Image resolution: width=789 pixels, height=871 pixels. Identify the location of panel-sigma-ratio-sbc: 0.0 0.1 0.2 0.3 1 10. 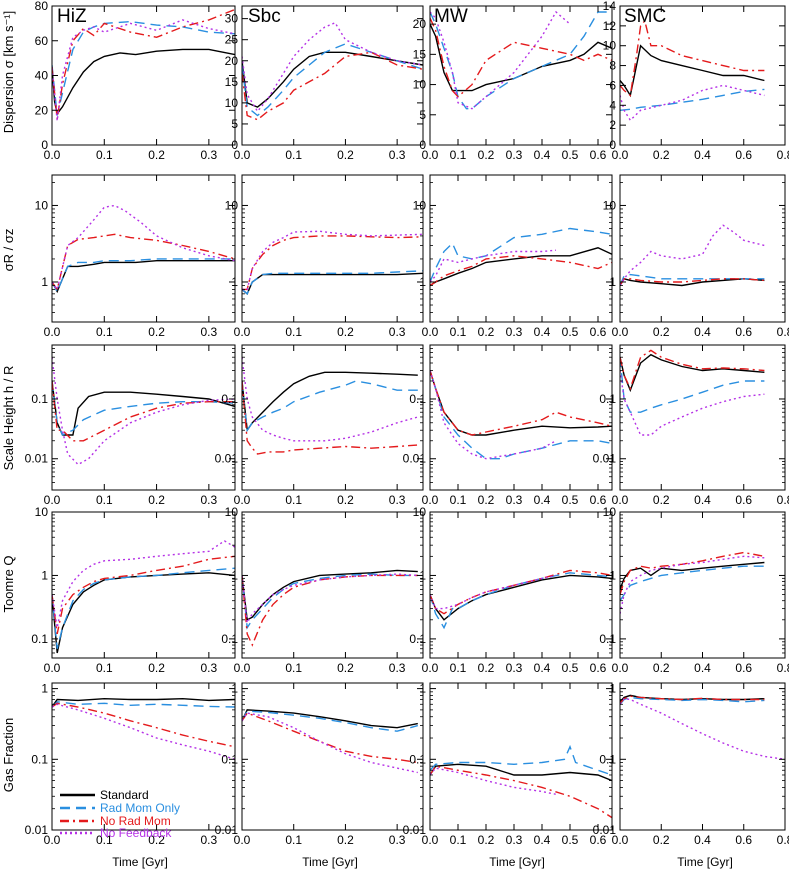
(324, 256).